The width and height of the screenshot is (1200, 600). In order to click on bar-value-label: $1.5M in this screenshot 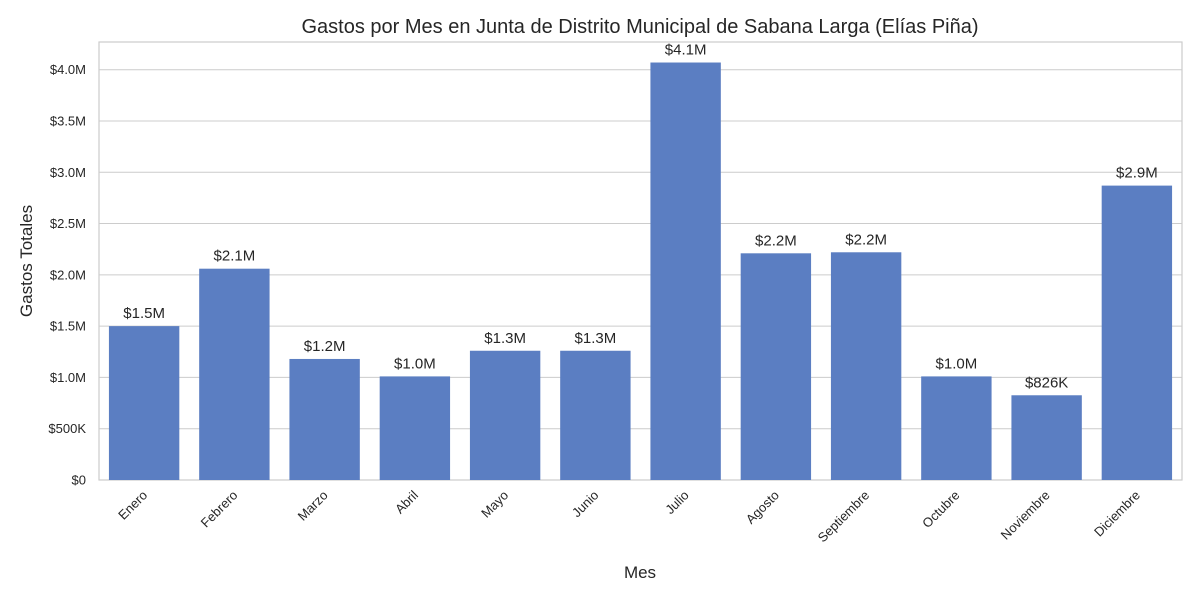, I will do `click(144, 313)`.